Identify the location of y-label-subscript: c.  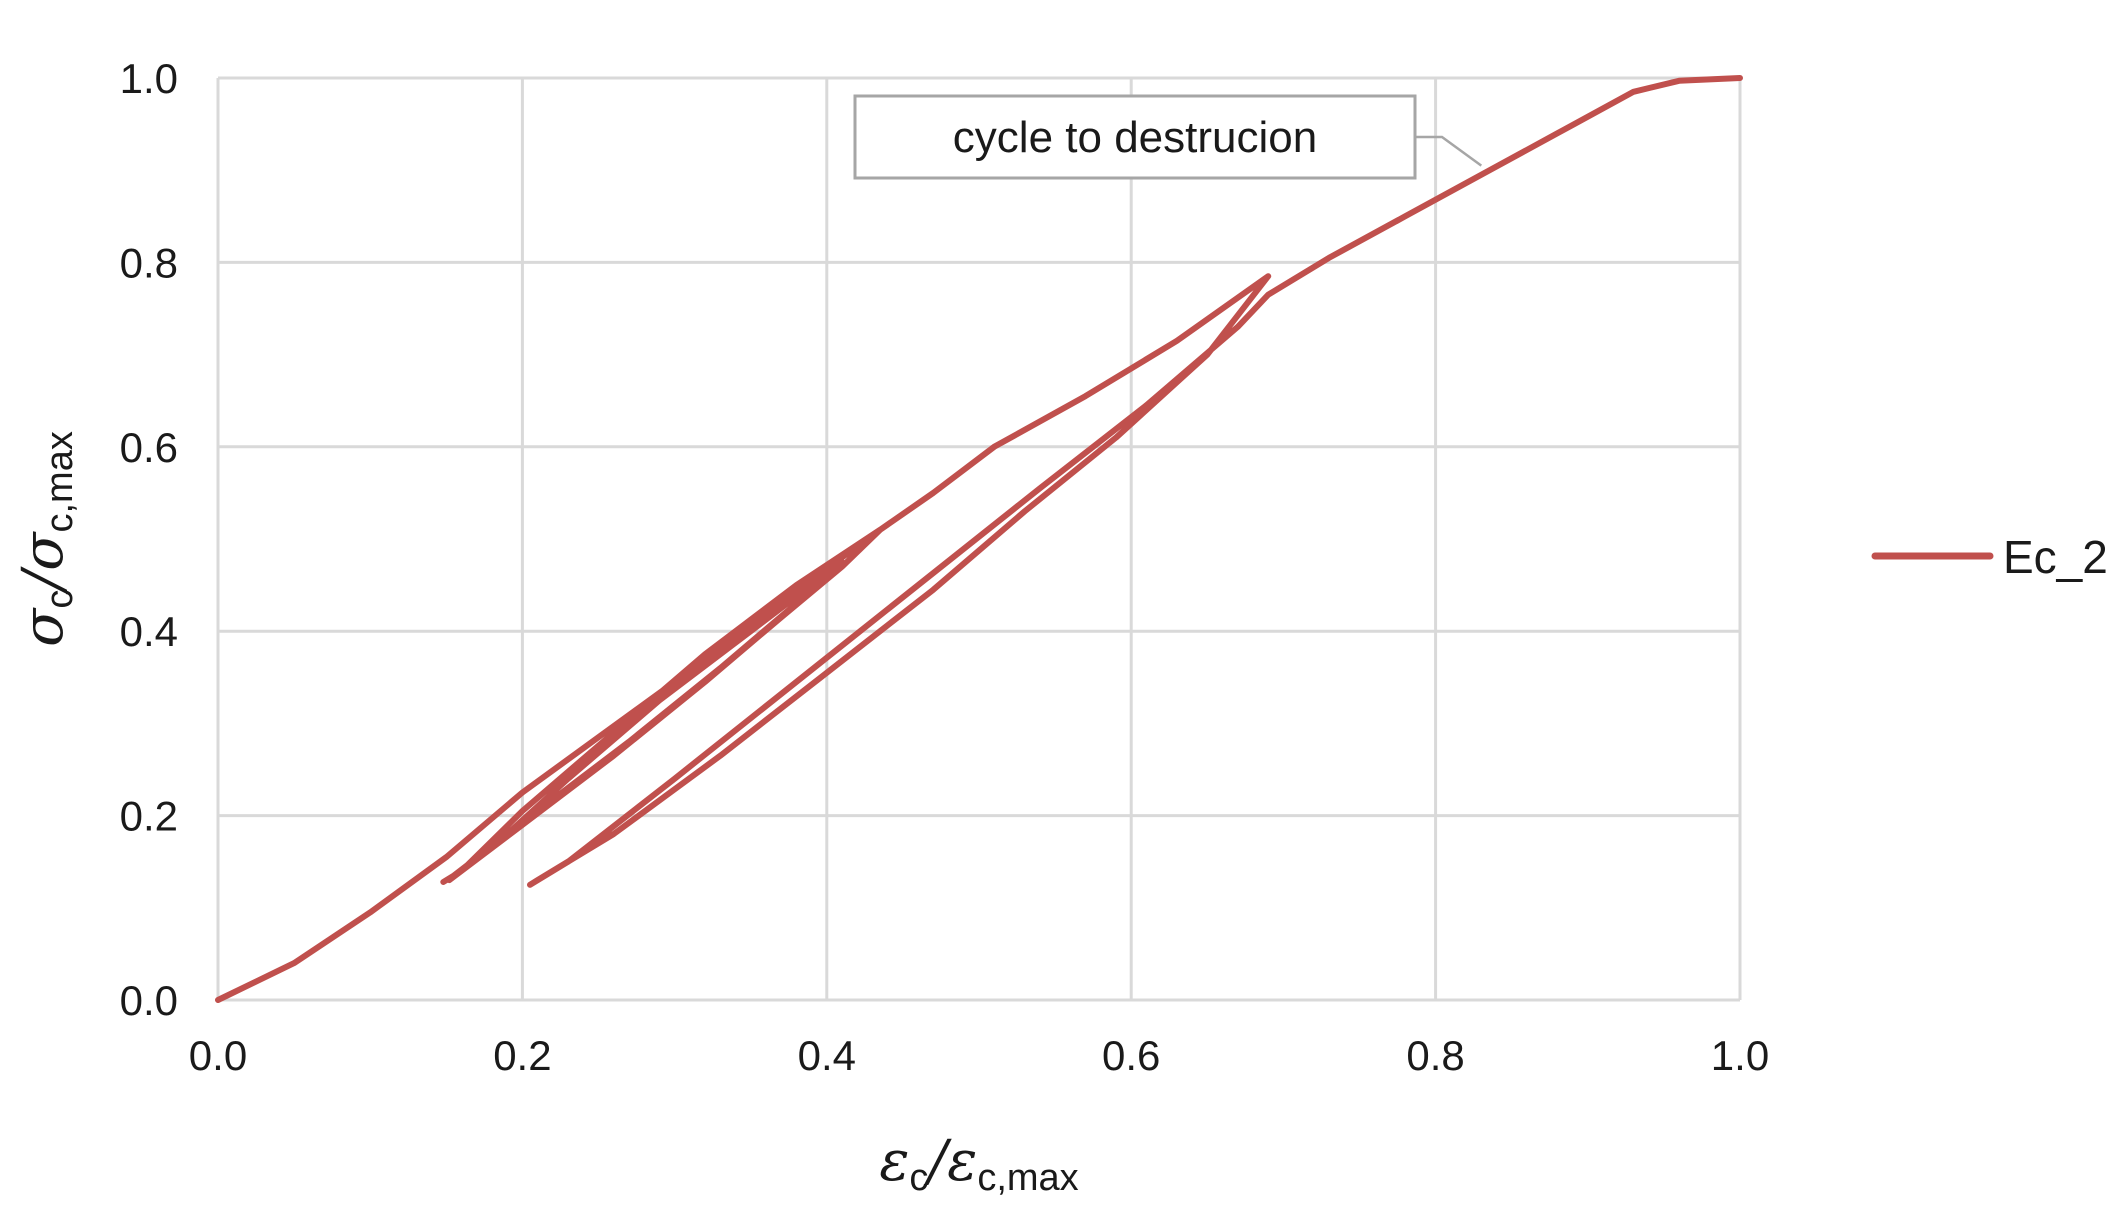
(60, 599).